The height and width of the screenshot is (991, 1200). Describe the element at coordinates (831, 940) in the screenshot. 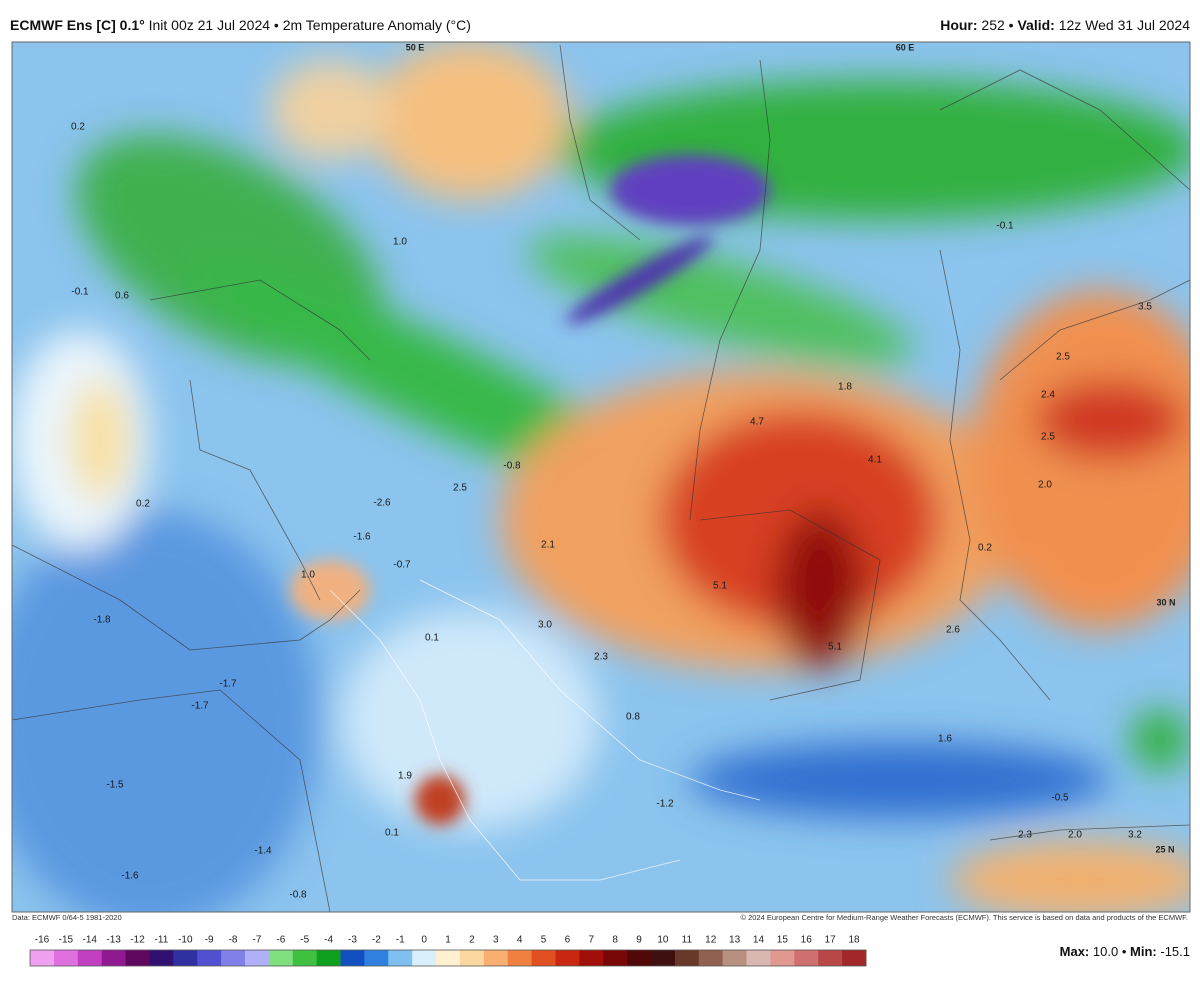

I see `colorbar-tick-label: 17` at that location.